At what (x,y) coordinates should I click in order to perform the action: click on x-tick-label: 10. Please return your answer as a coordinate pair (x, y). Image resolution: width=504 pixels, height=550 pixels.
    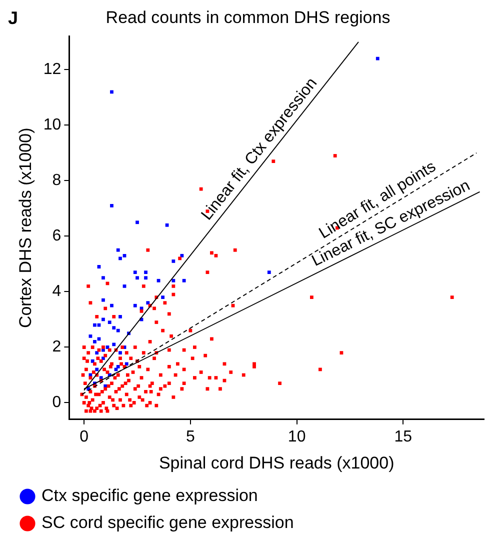
    Looking at the image, I should click on (297, 437).